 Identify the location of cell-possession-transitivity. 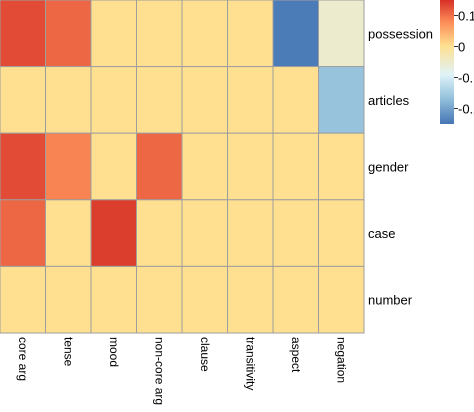
(250, 34).